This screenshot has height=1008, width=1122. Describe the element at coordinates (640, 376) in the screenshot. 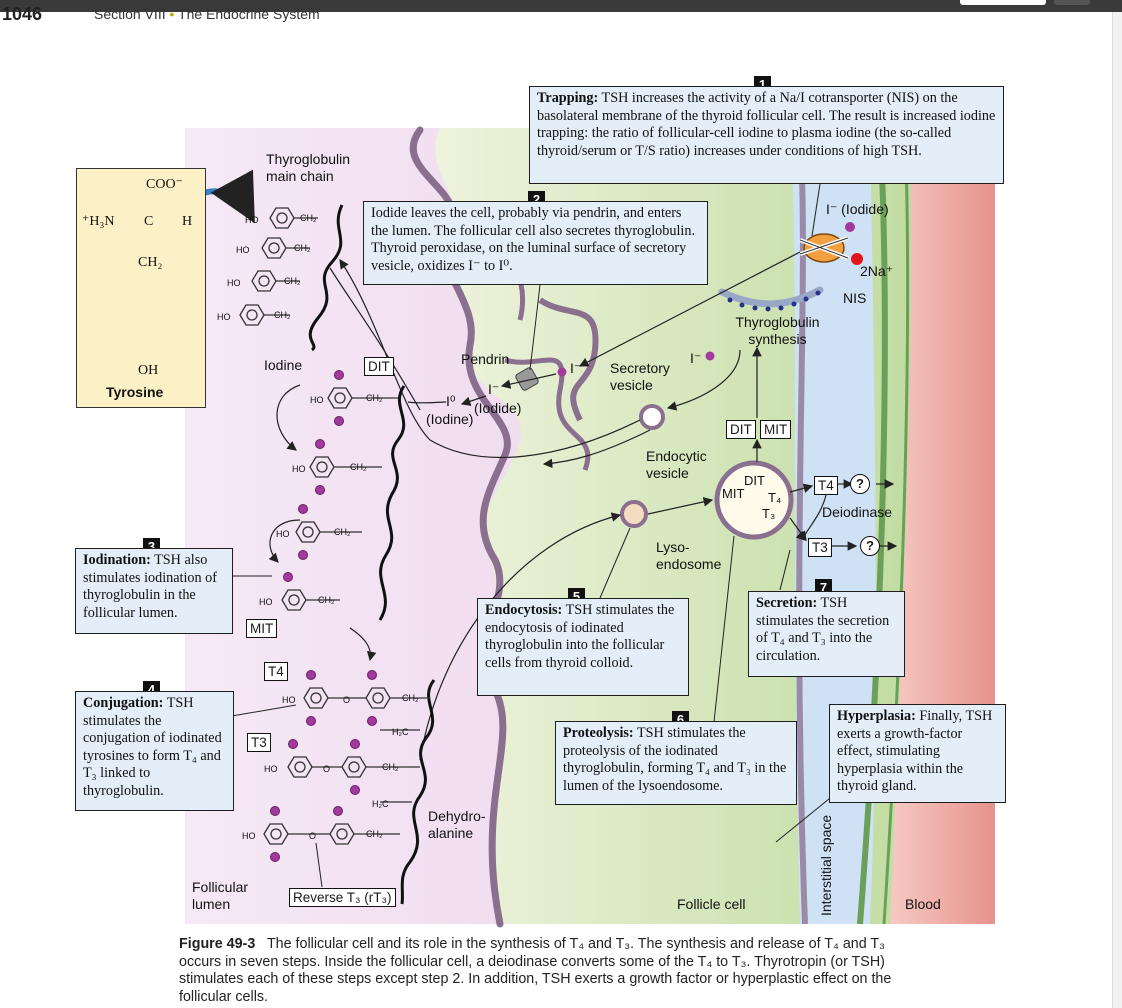

I see `secretory-vesicle-label: Secretory vesicle` at that location.